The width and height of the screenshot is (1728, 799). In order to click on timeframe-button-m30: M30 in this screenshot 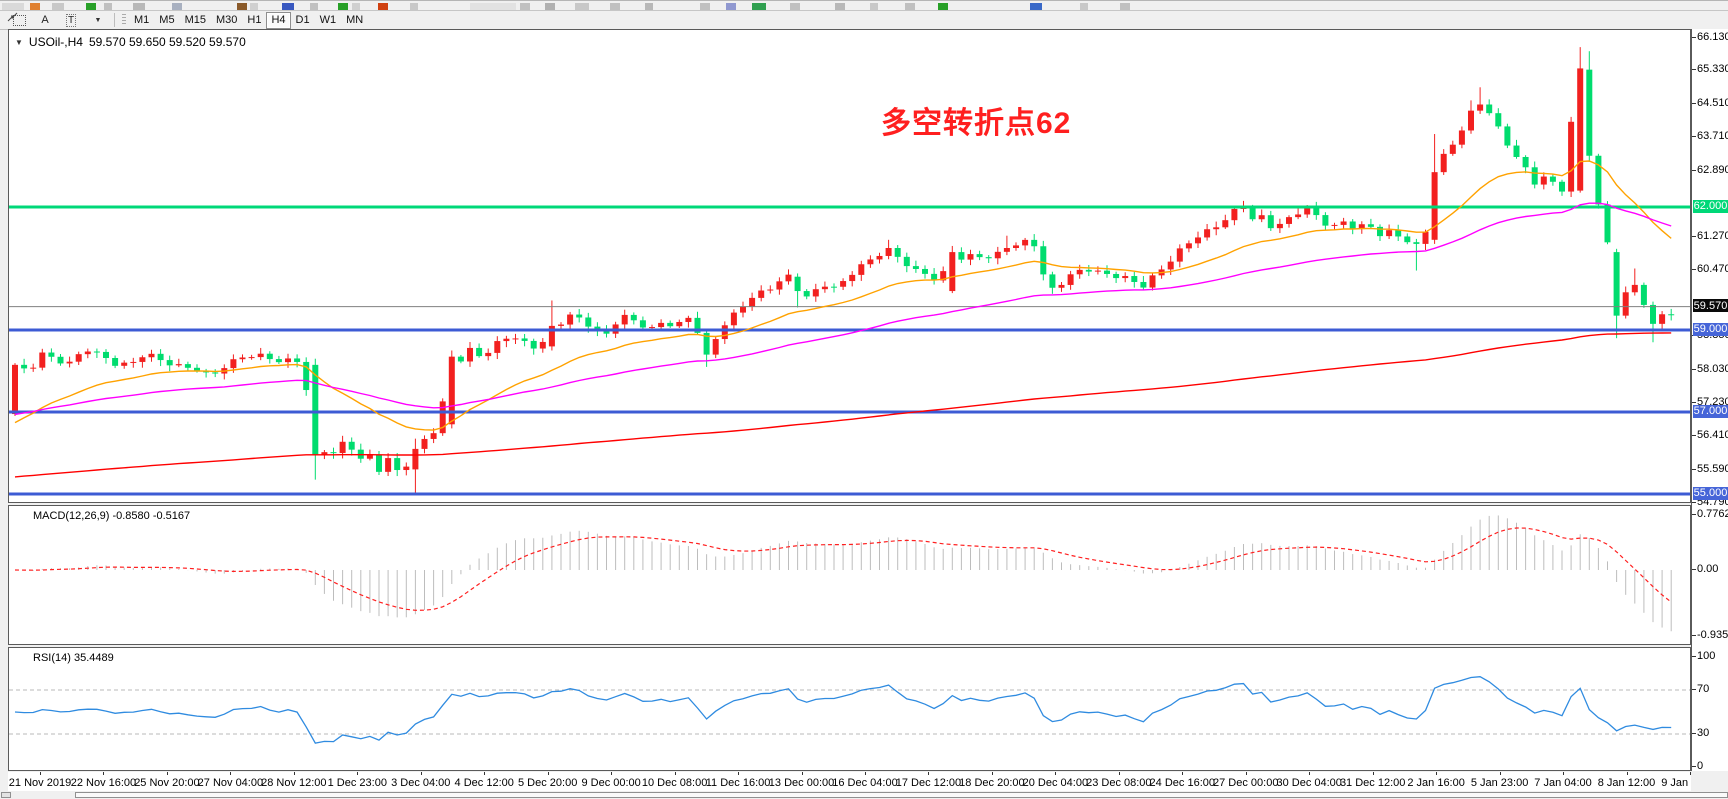, I will do `click(226, 20)`.